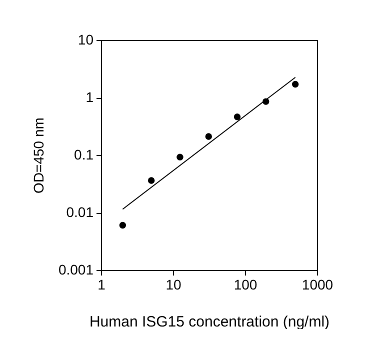 The height and width of the screenshot is (350, 391). What do you see at coordinates (38, 156) in the screenshot?
I see `y-axis-title: OD=450 nm` at bounding box center [38, 156].